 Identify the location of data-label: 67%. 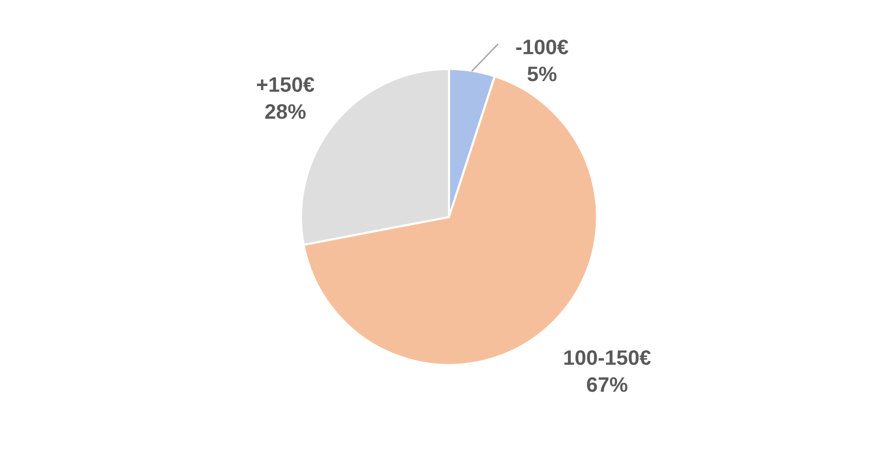
(607, 384).